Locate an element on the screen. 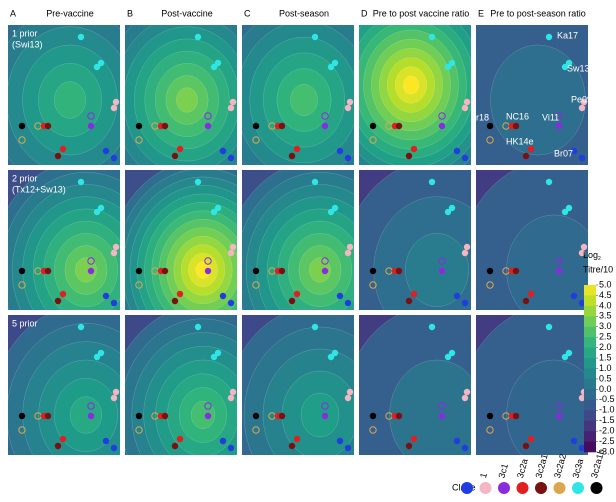  colorbar-tick-label: 3.0 is located at coordinates (605, 326).